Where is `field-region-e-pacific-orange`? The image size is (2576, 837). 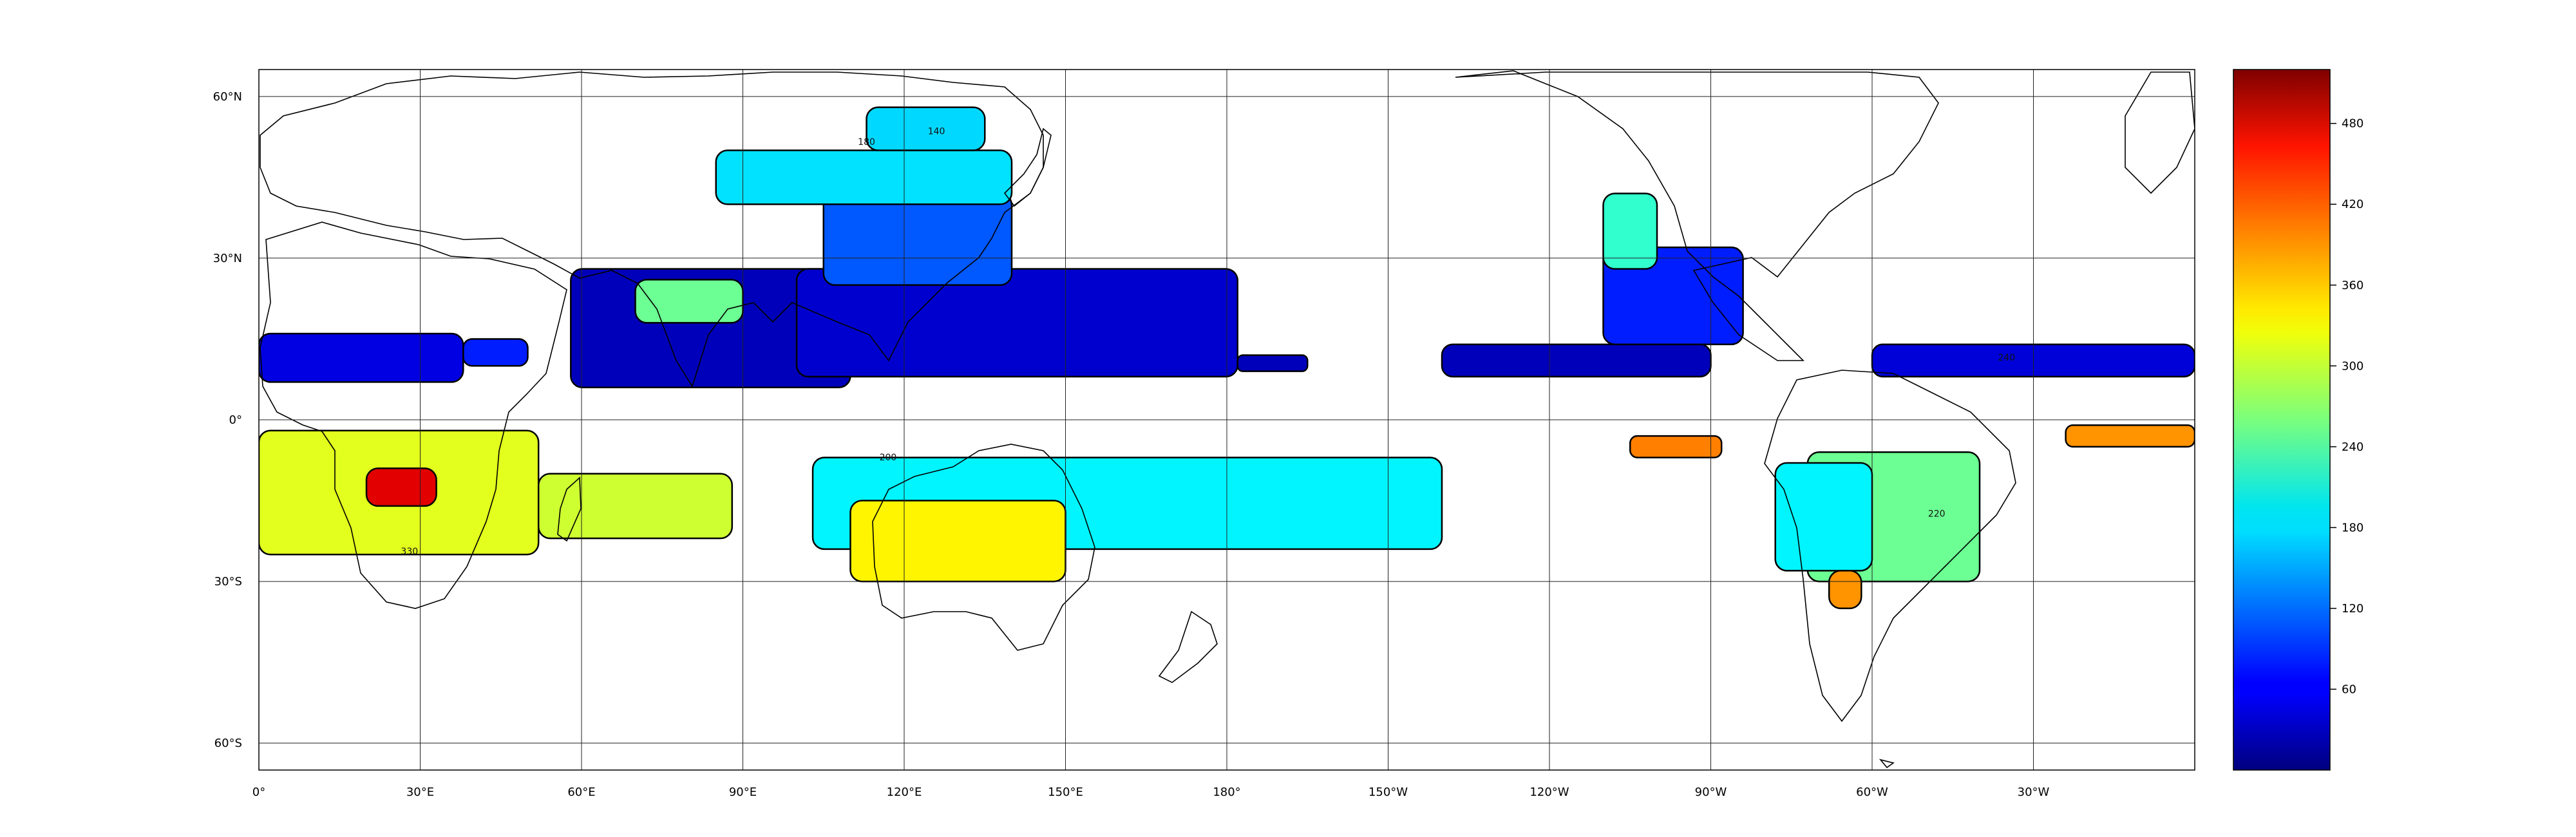
field-region-e-pacific-orange is located at coordinates (1676, 446).